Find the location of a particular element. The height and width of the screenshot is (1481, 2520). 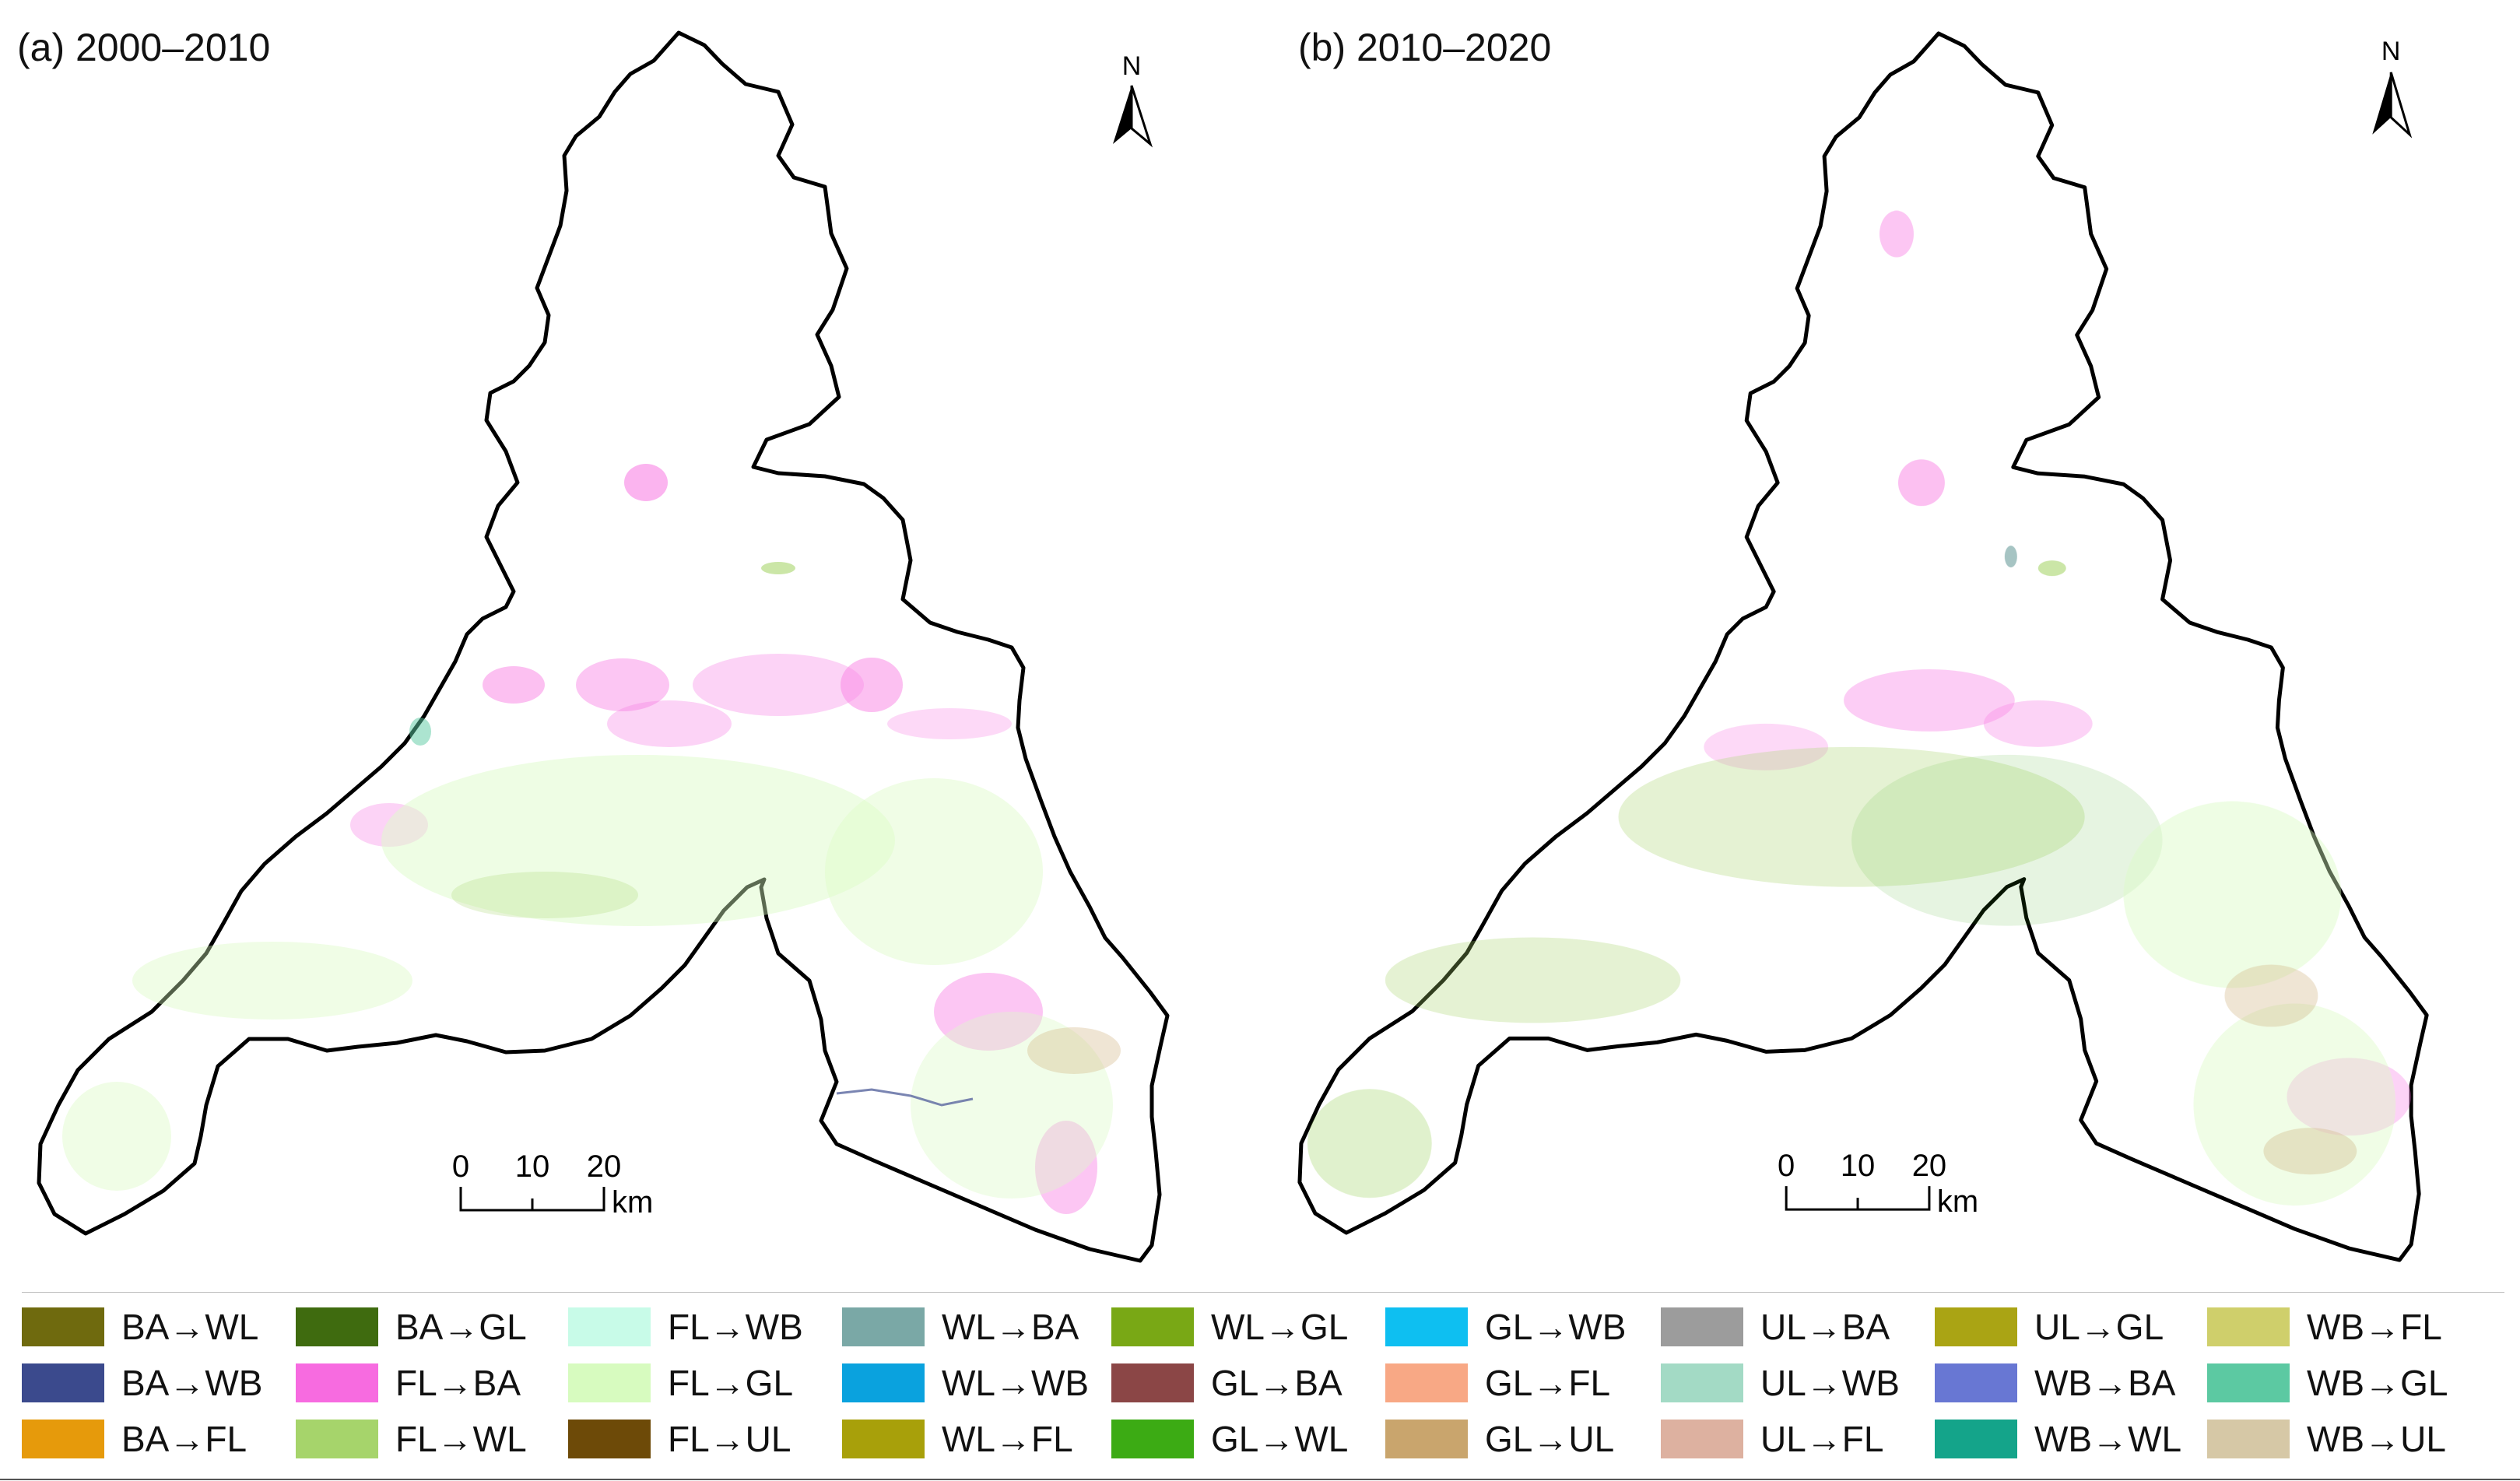

legend-item: WL→GL is located at coordinates (1229, 1327).